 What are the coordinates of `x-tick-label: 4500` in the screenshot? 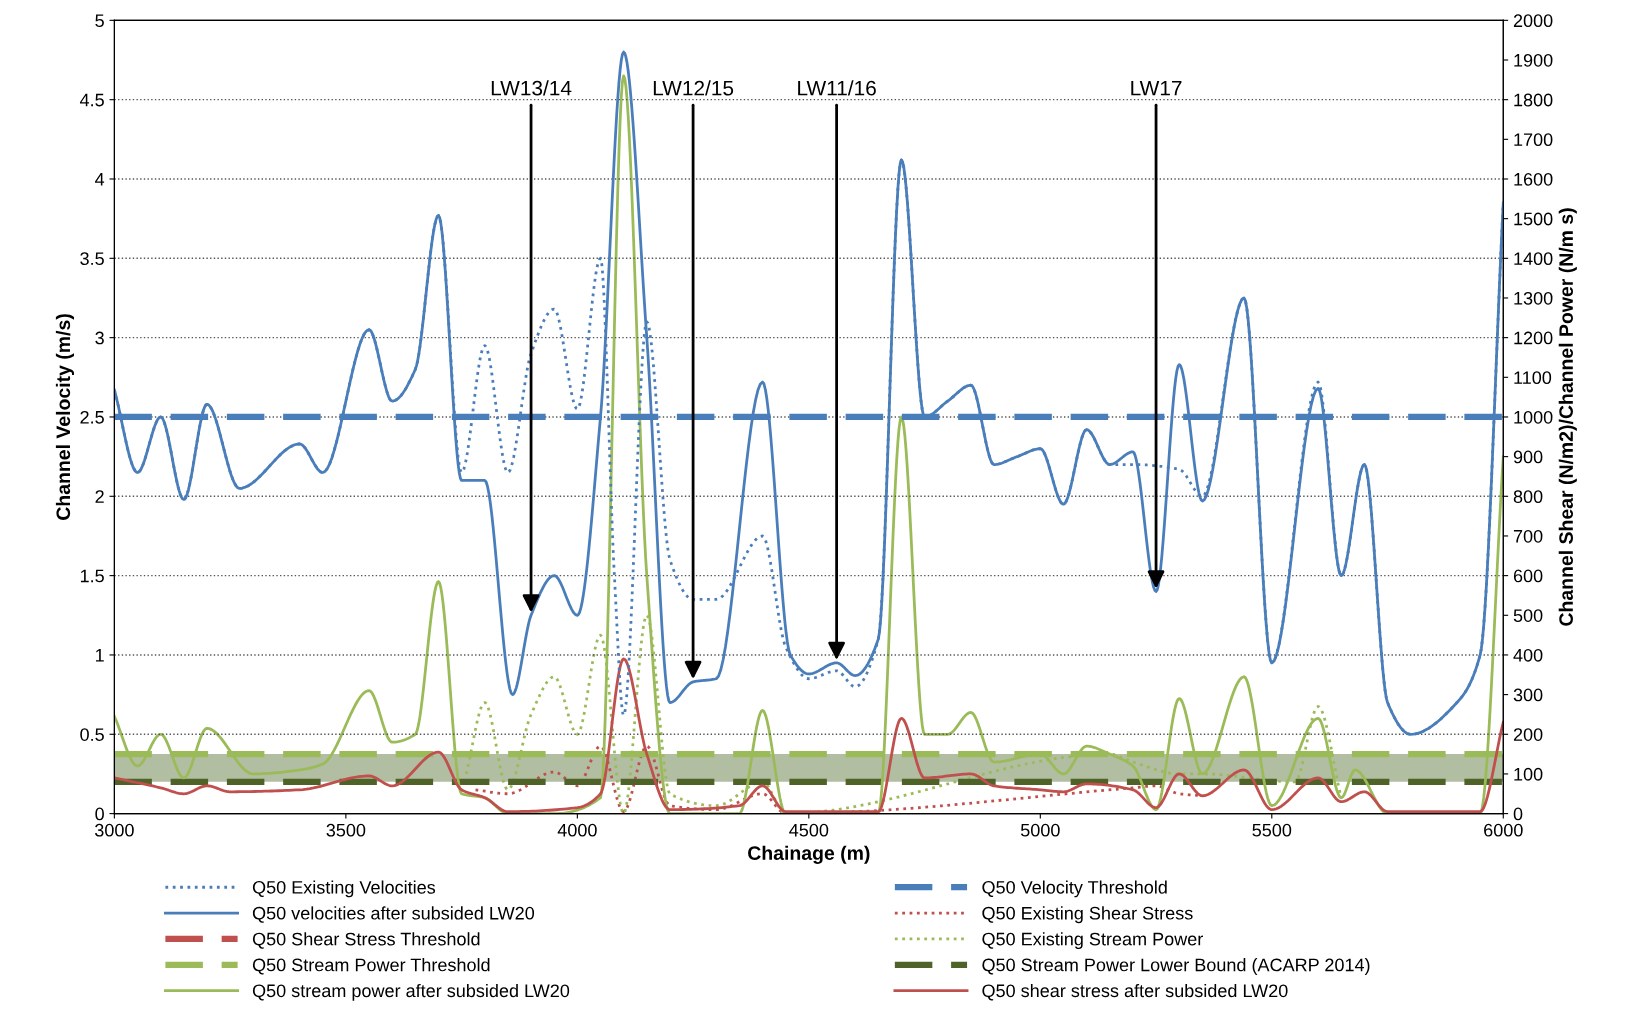 It's located at (809, 830).